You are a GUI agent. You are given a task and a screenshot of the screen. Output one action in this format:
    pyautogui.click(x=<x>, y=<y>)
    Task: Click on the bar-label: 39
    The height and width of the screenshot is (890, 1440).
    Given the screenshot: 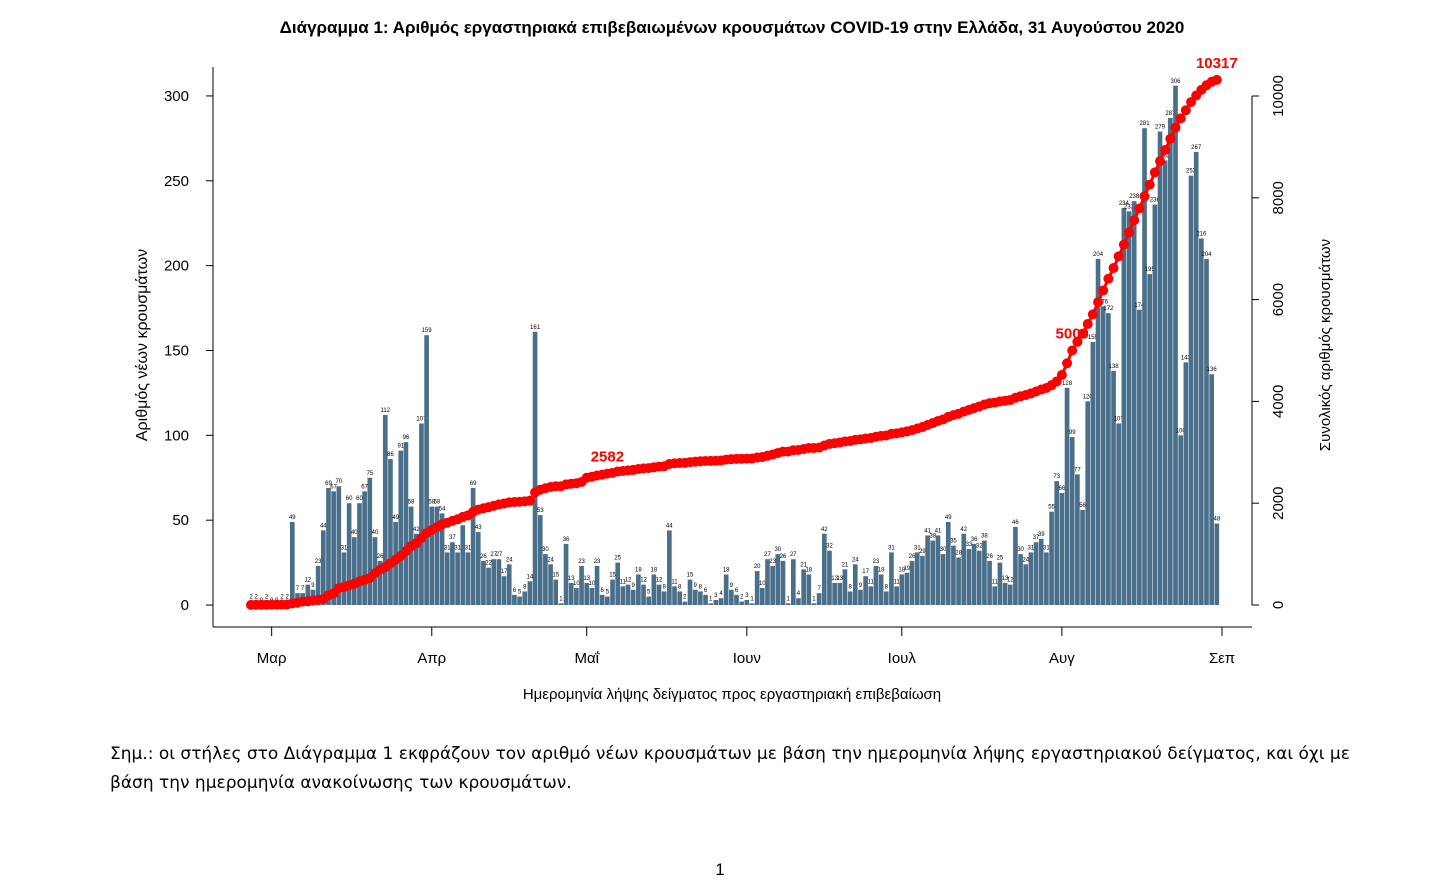 What is the action you would take?
    pyautogui.click(x=1041, y=535)
    